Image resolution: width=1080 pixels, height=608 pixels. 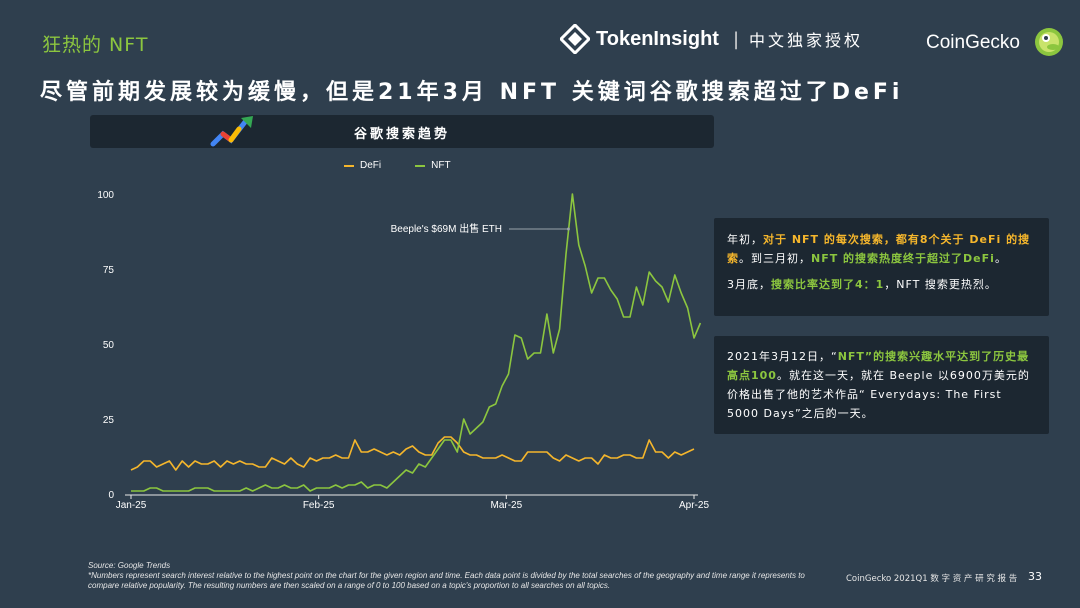 I want to click on legend-swatch-nft, so click(x=420, y=165).